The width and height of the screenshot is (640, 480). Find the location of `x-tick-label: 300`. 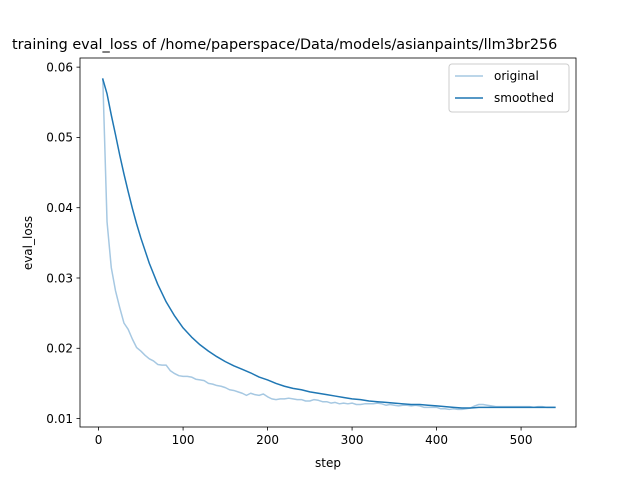

x-tick-label: 300 is located at coordinates (352, 440).